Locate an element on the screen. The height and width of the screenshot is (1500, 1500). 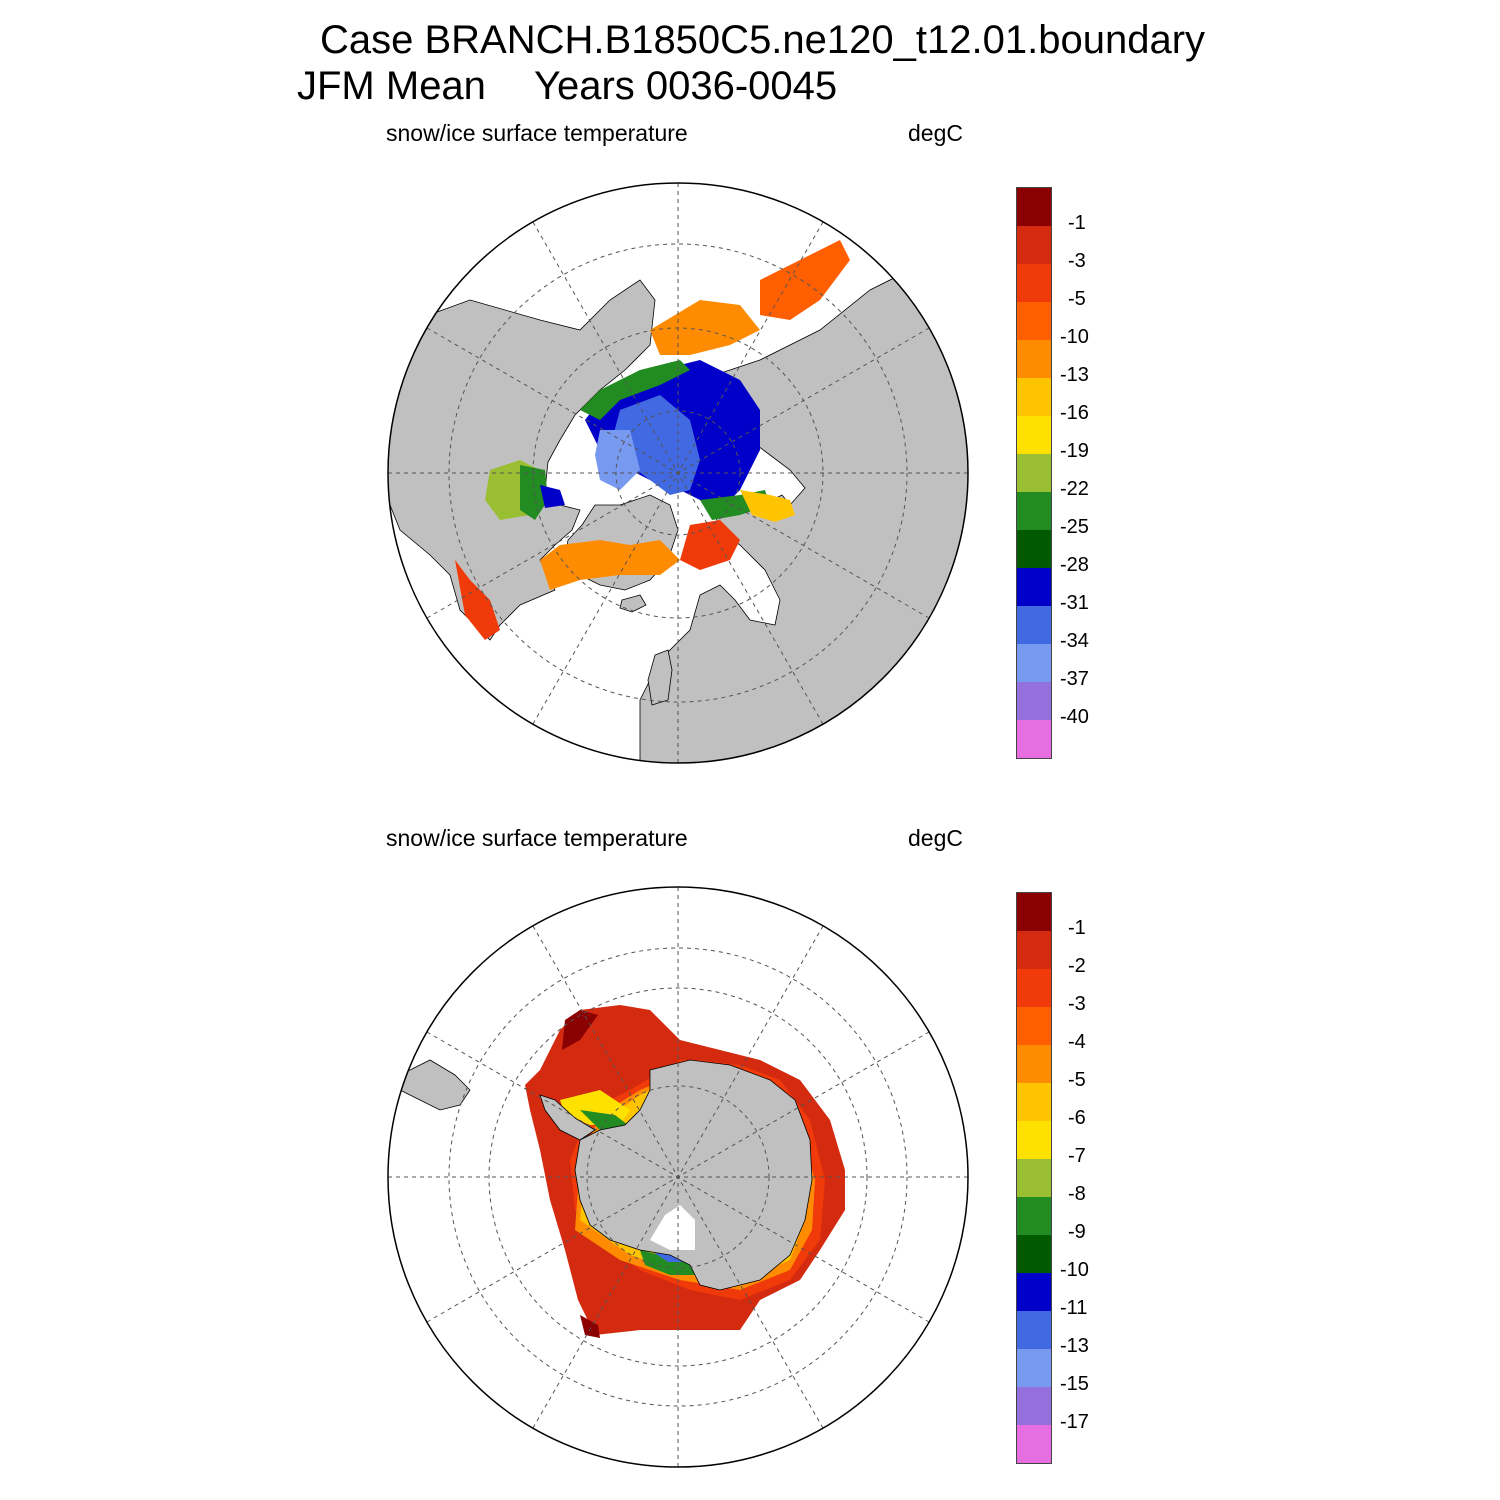
colorbar-tick-label: -28 is located at coordinates (1074, 565).